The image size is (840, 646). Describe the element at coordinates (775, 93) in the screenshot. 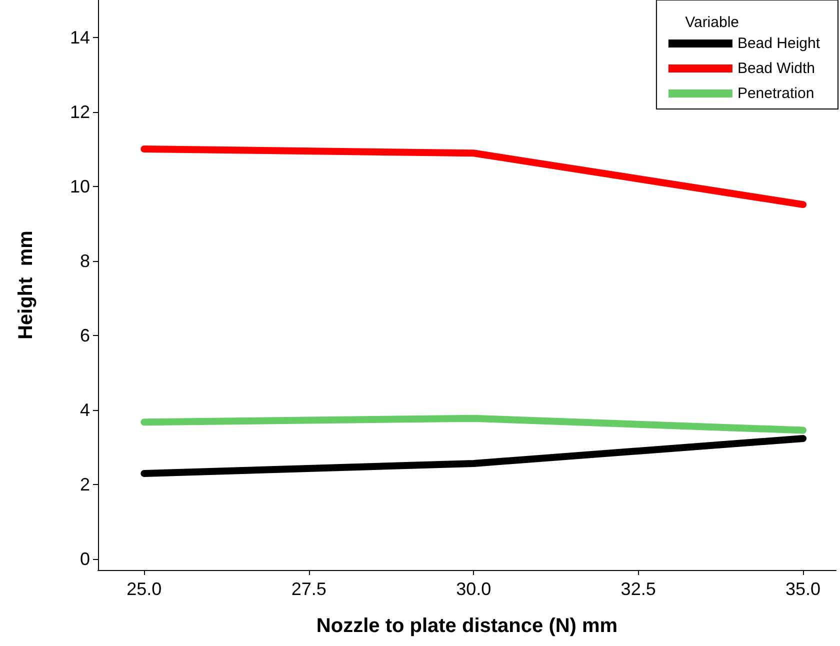

I see `legend-label: Penetration` at that location.